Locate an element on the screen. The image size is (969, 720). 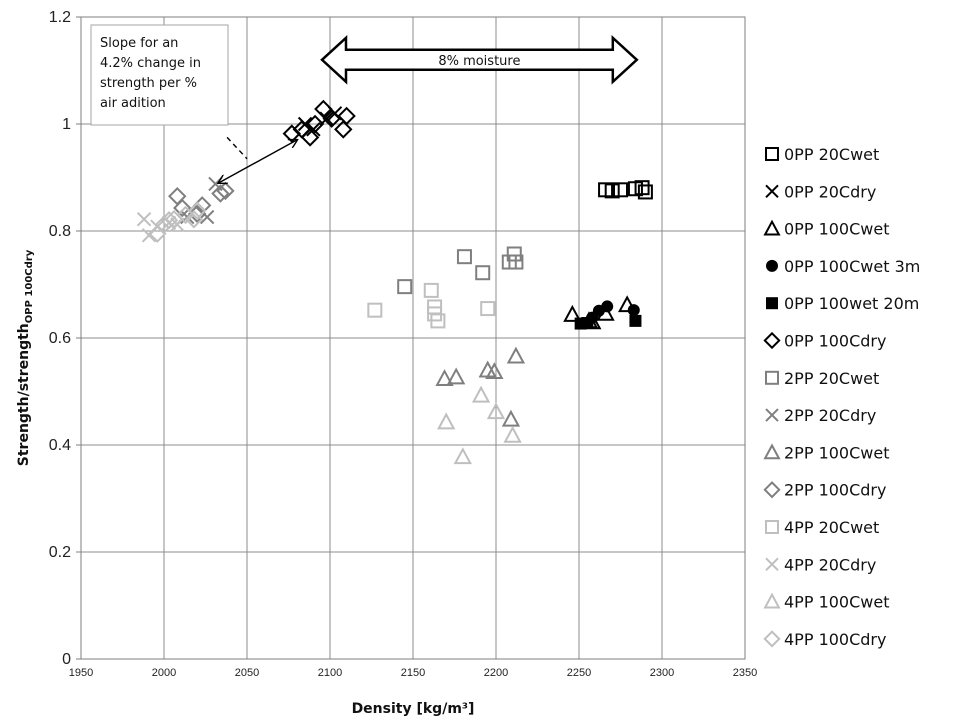
legend-entry: 4PP 20Cwet is located at coordinates (822, 527).